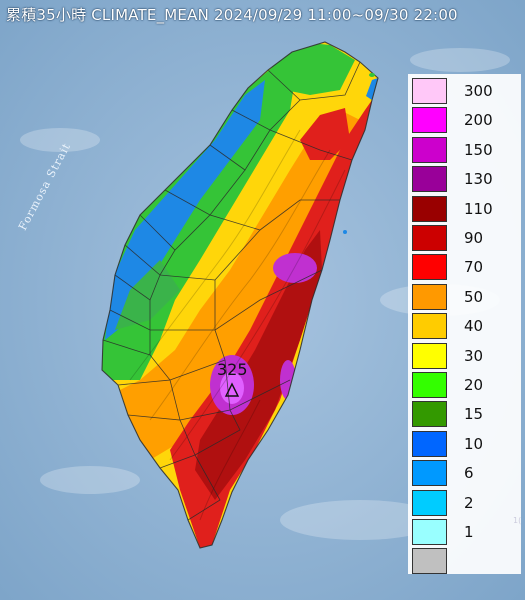 This screenshot has height=600, width=525. I want to click on legend-label: 20, so click(474, 385).